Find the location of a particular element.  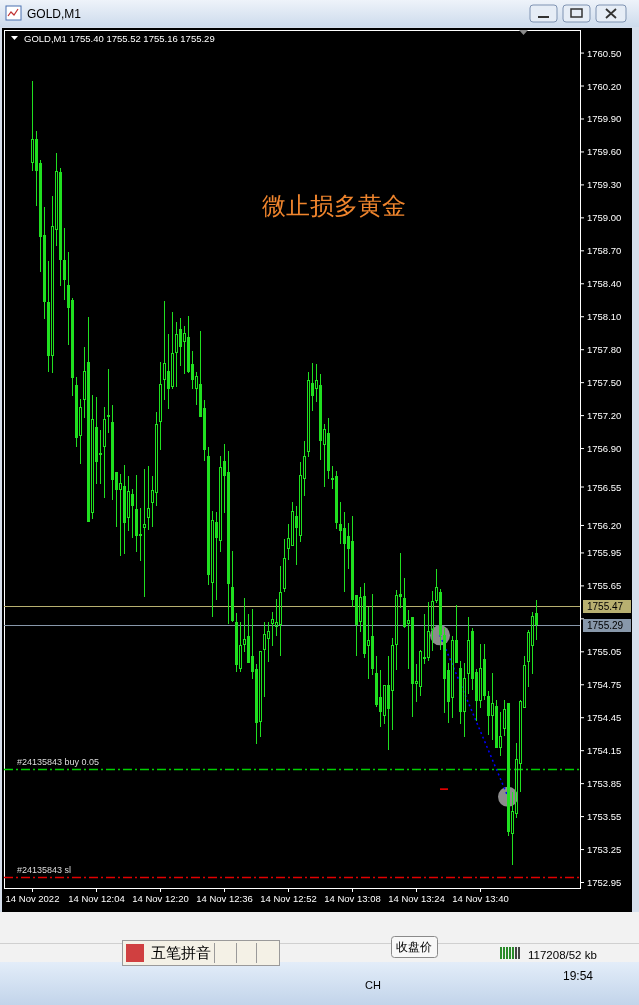

ref-line-label: #24135843 buy 0.05 is located at coordinates (58, 761).